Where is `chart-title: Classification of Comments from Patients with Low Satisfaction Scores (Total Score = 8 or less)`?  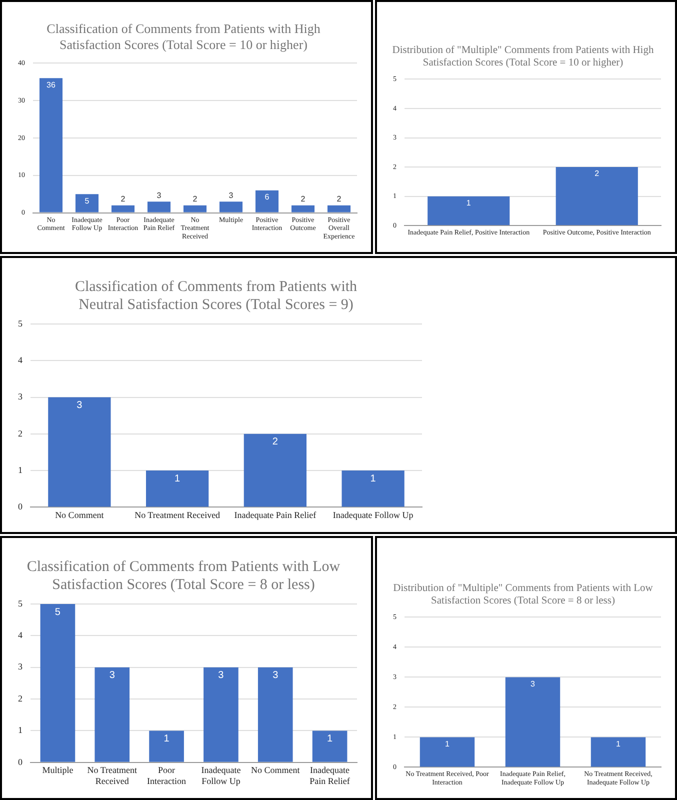 chart-title: Classification of Comments from Patients with Low Satisfaction Scores (Total Score = 8 or less) is located at coordinates (183, 575).